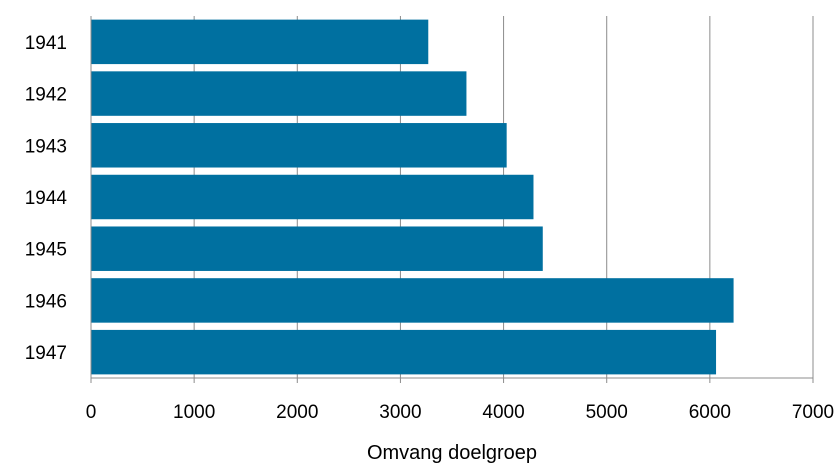  I want to click on bar-1945, so click(317, 248).